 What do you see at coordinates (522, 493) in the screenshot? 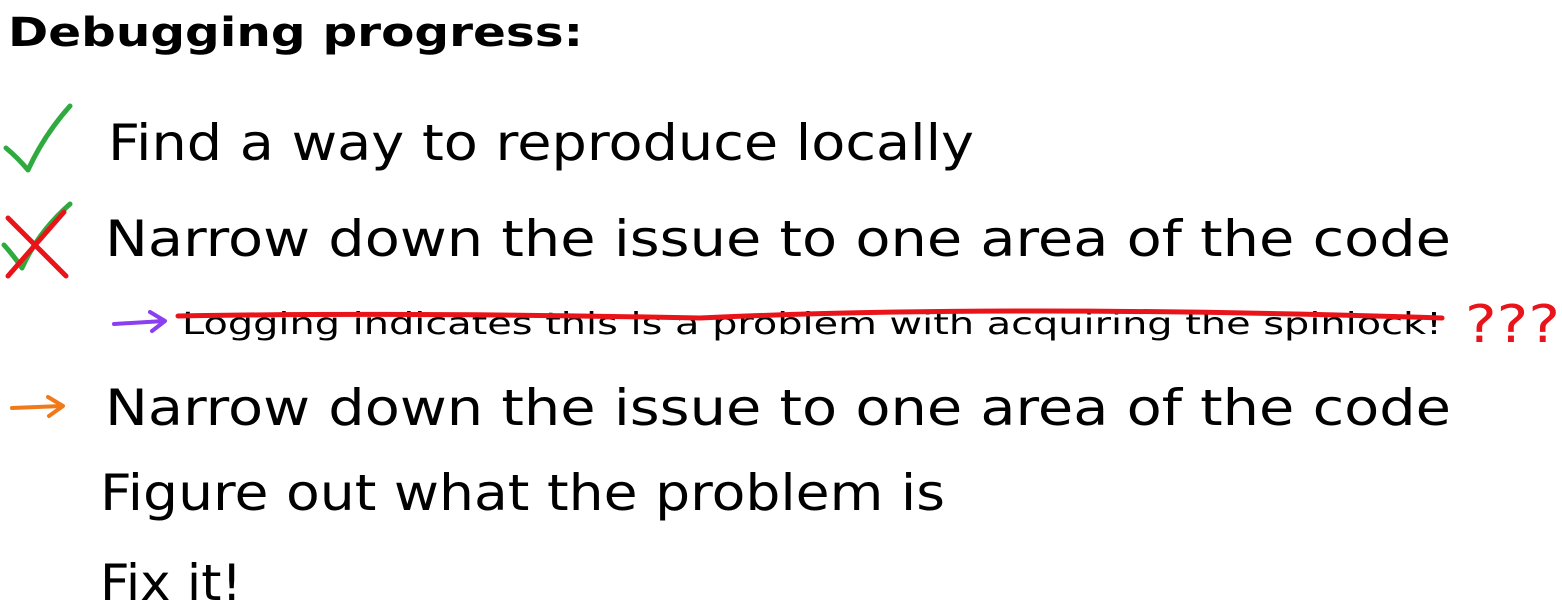
I see `task-item: Figure out what the problem is` at bounding box center [522, 493].